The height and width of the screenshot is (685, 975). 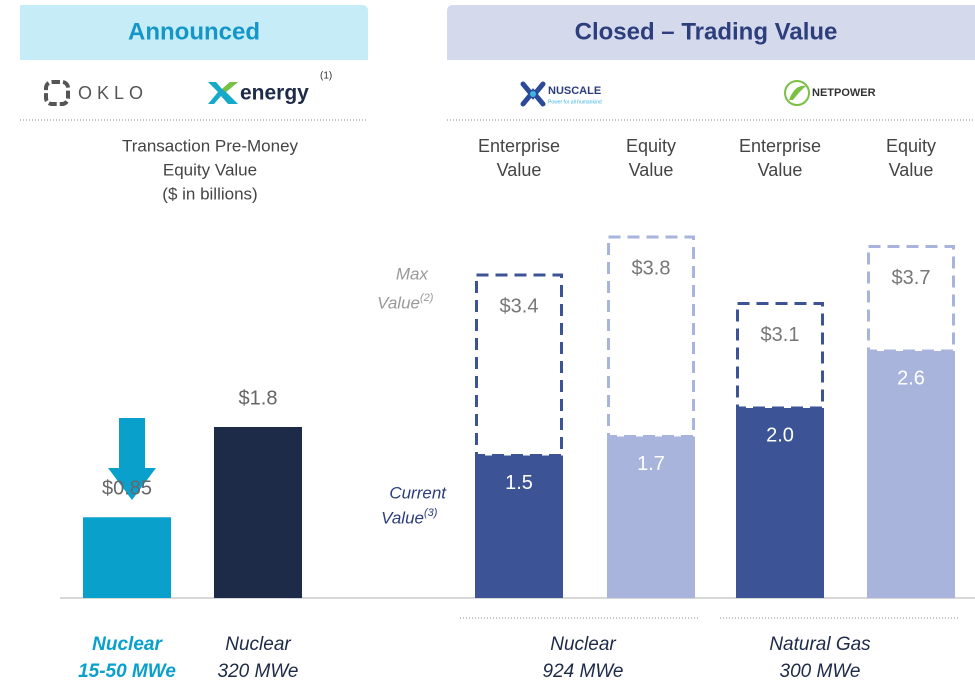 What do you see at coordinates (911, 278) in the screenshot?
I see `max-label: $3.7` at bounding box center [911, 278].